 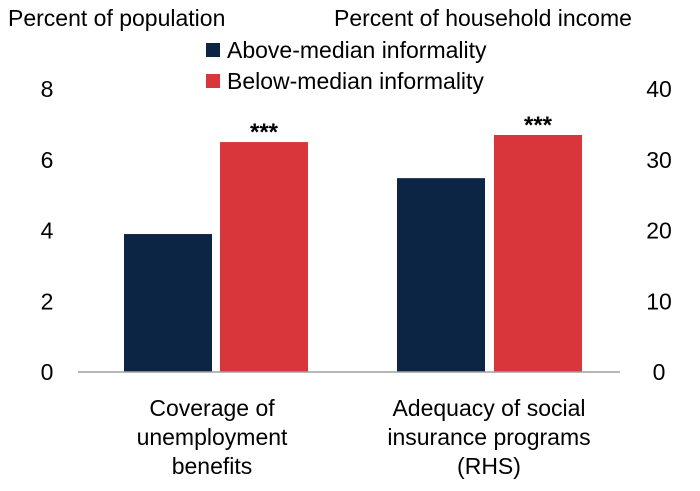 I want to click on left-tick-label: 4, so click(x=47, y=231).